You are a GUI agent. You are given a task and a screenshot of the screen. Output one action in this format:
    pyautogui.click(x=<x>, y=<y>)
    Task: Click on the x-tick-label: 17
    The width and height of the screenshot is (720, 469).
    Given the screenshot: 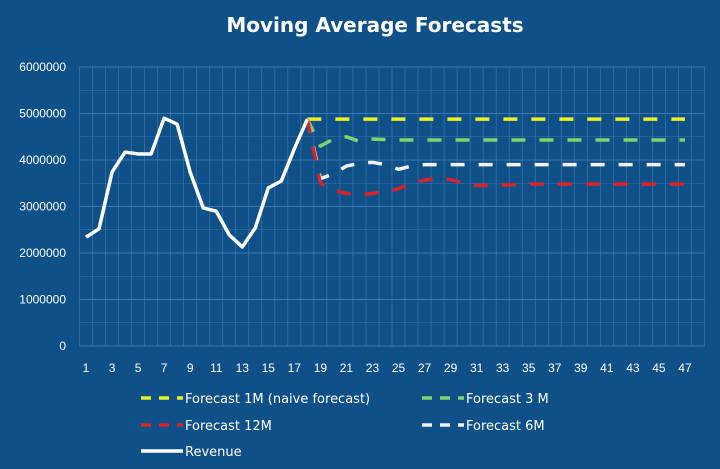 What is the action you would take?
    pyautogui.click(x=295, y=368)
    